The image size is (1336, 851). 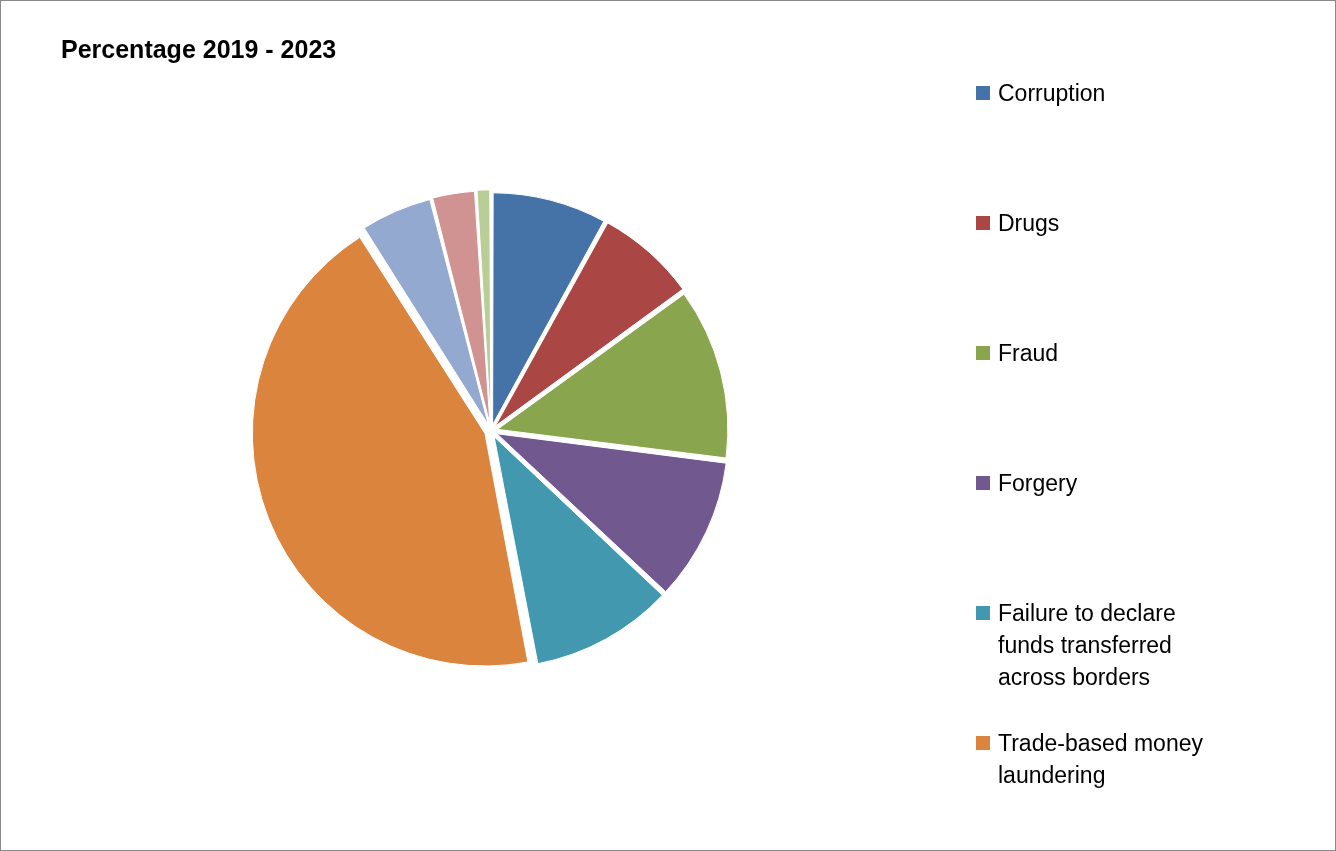 I want to click on legend-label: Drugs, so click(x=1029, y=223).